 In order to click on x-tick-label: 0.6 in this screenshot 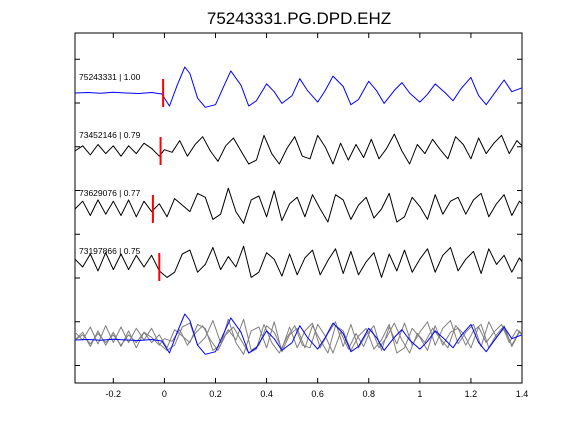, I will do `click(317, 394)`.